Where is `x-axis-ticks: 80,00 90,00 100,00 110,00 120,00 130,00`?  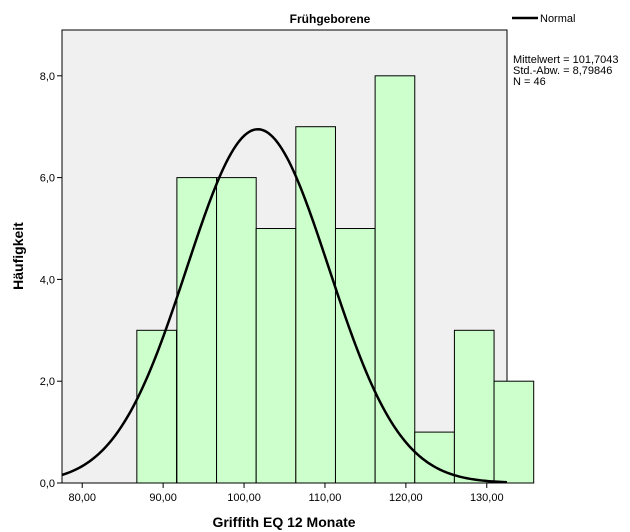
x-axis-ticks: 80,00 90,00 100,00 110,00 120,00 130,00 is located at coordinates (286, 493).